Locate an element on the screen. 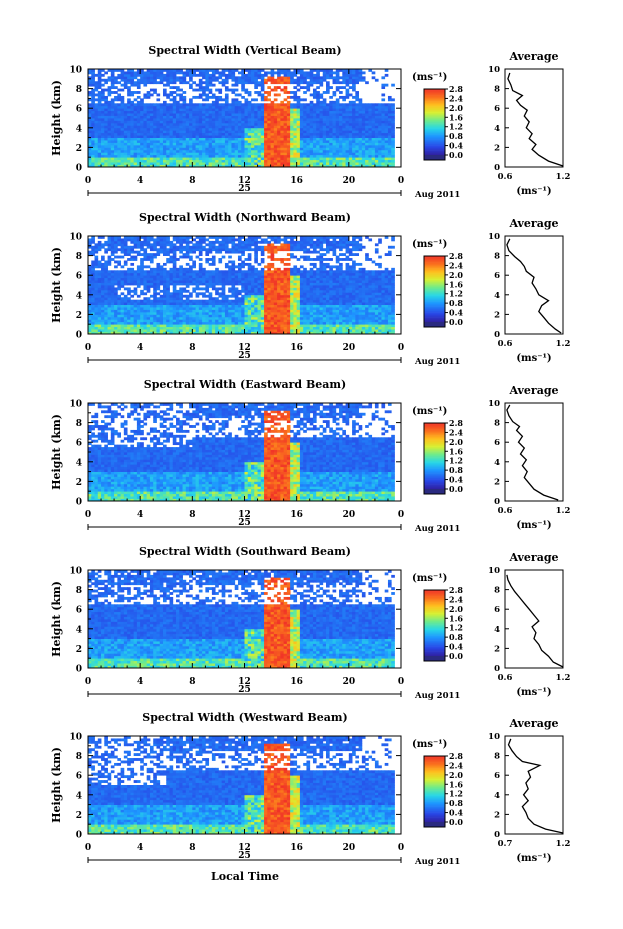 Image resolution: width=623 pixels, height=929 pixels. avg-x-tick-label: 0.7 is located at coordinates (505, 844).